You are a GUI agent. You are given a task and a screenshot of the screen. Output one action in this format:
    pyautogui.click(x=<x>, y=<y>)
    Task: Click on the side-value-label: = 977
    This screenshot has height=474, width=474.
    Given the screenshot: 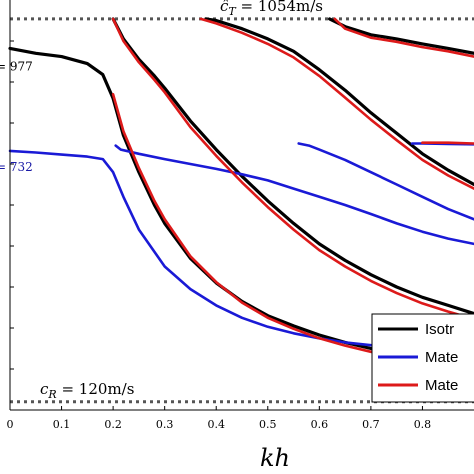 What is the action you would take?
    pyautogui.click(x=16, y=66)
    